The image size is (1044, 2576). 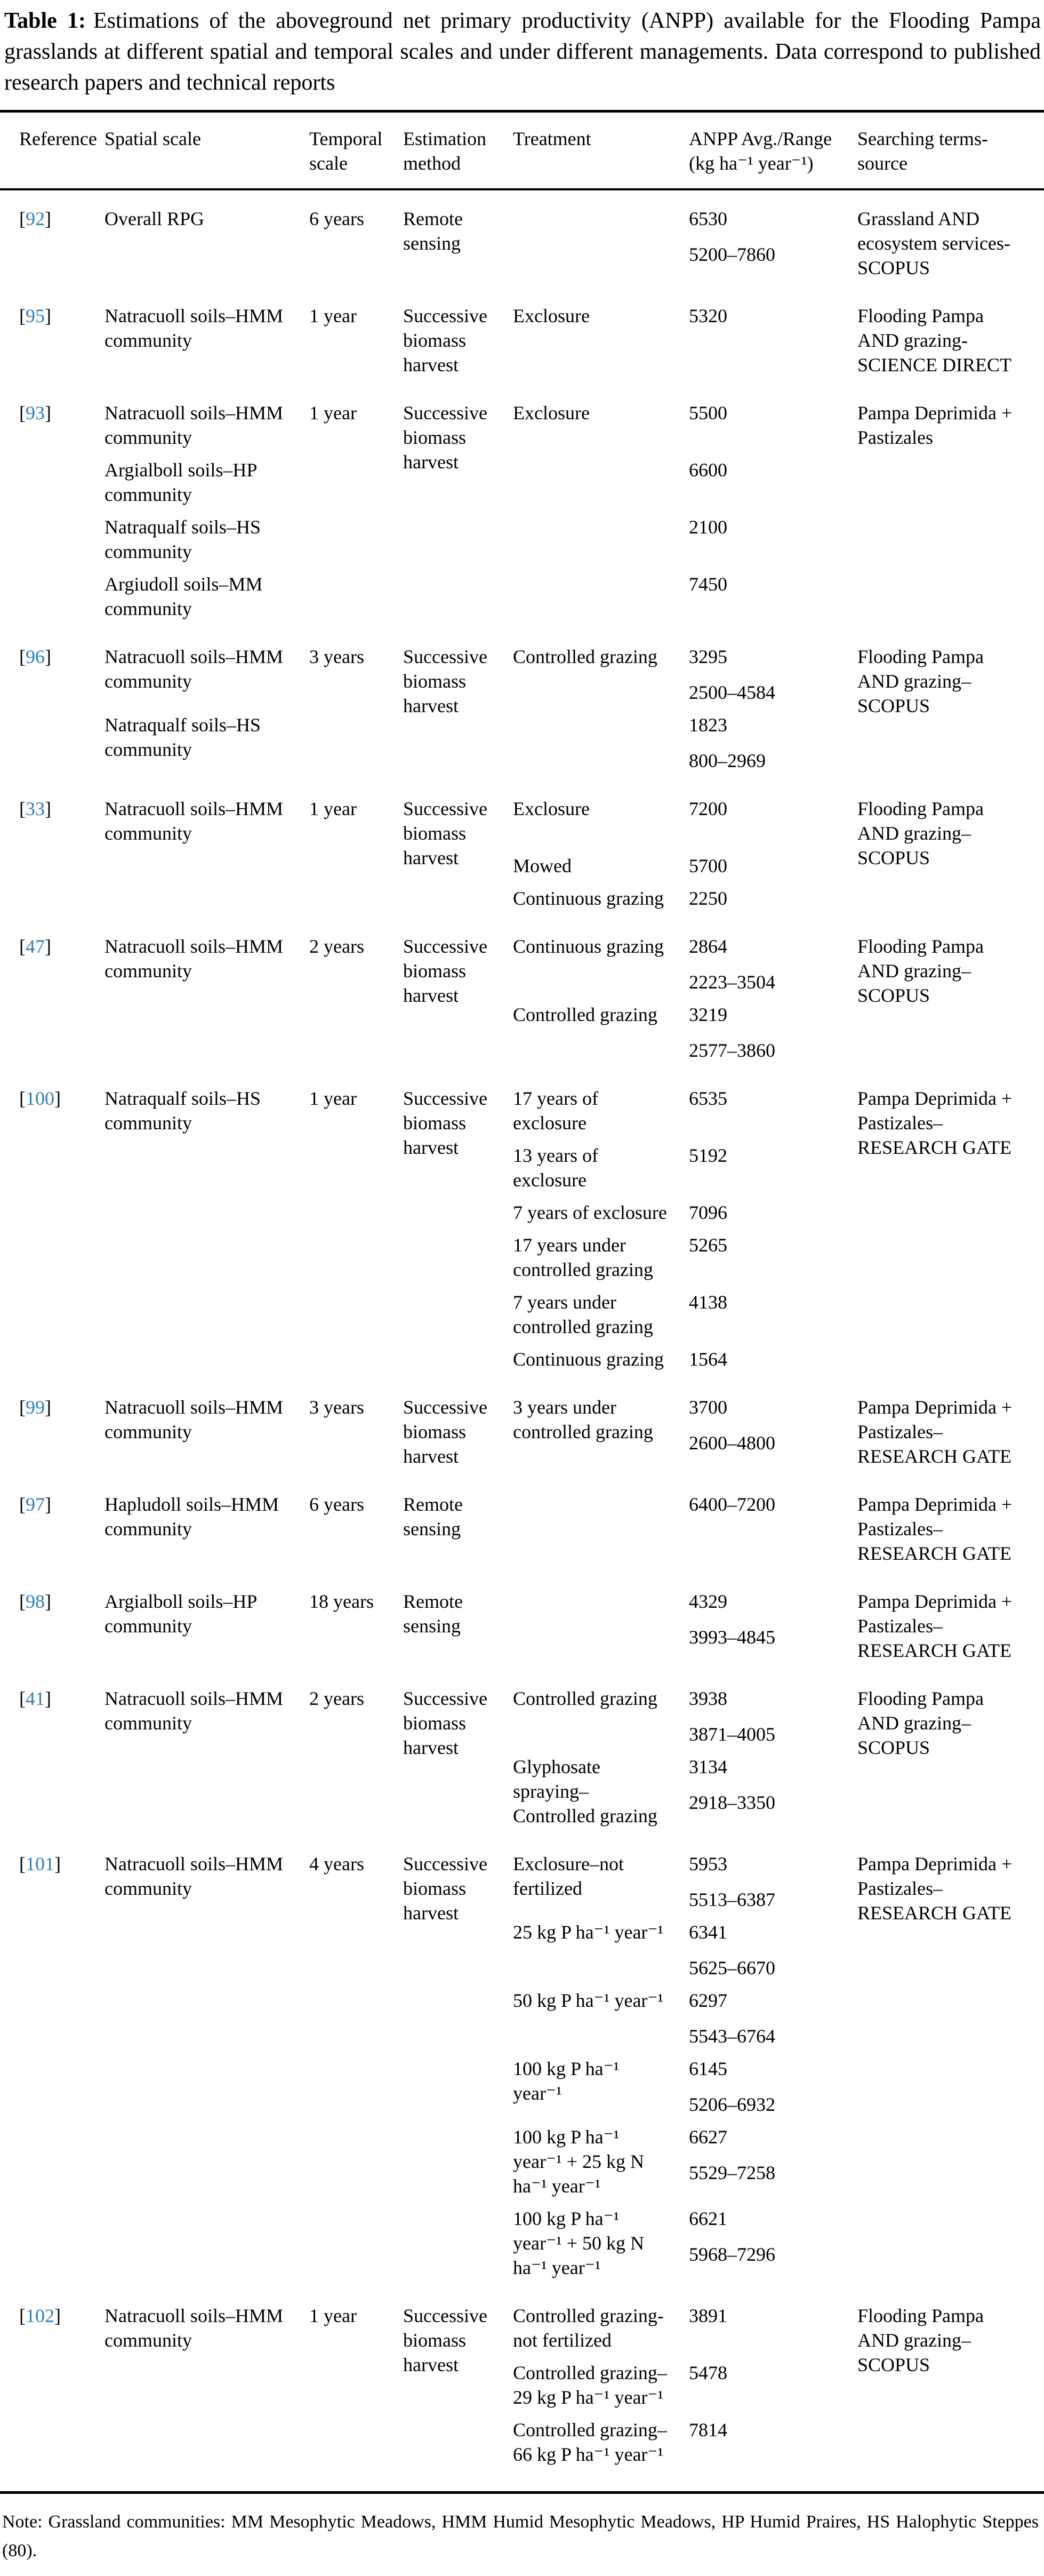 What do you see at coordinates (708, 725) in the screenshot?
I see `anpp-value: 1823` at bounding box center [708, 725].